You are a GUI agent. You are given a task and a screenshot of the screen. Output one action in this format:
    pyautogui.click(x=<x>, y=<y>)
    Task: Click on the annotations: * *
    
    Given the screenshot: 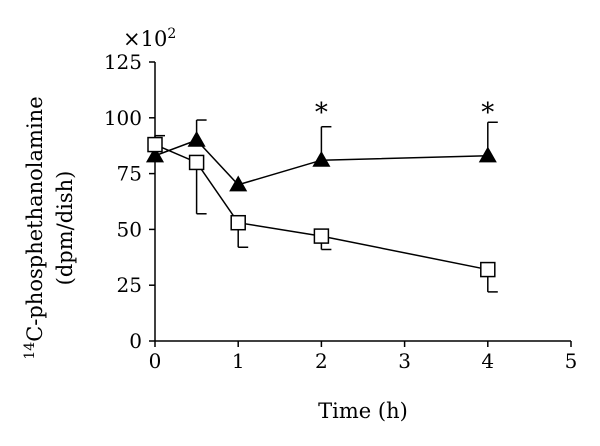 What is the action you would take?
    pyautogui.click(x=404, y=113)
    